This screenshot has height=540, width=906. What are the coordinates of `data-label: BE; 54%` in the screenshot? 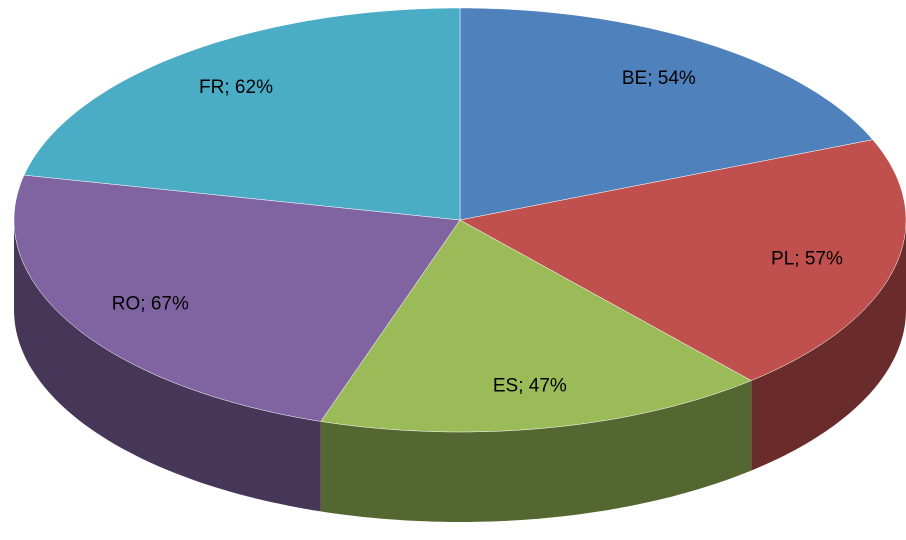 It's located at (659, 78).